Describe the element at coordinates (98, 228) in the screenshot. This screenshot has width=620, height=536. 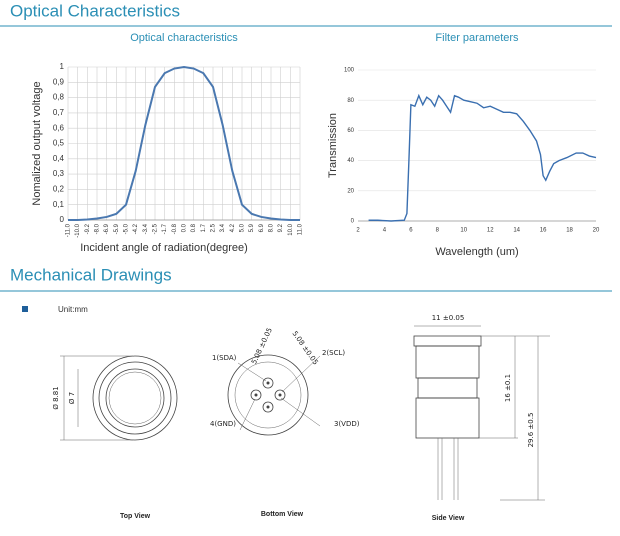
I see `x-tick-label: -8.0` at that location.